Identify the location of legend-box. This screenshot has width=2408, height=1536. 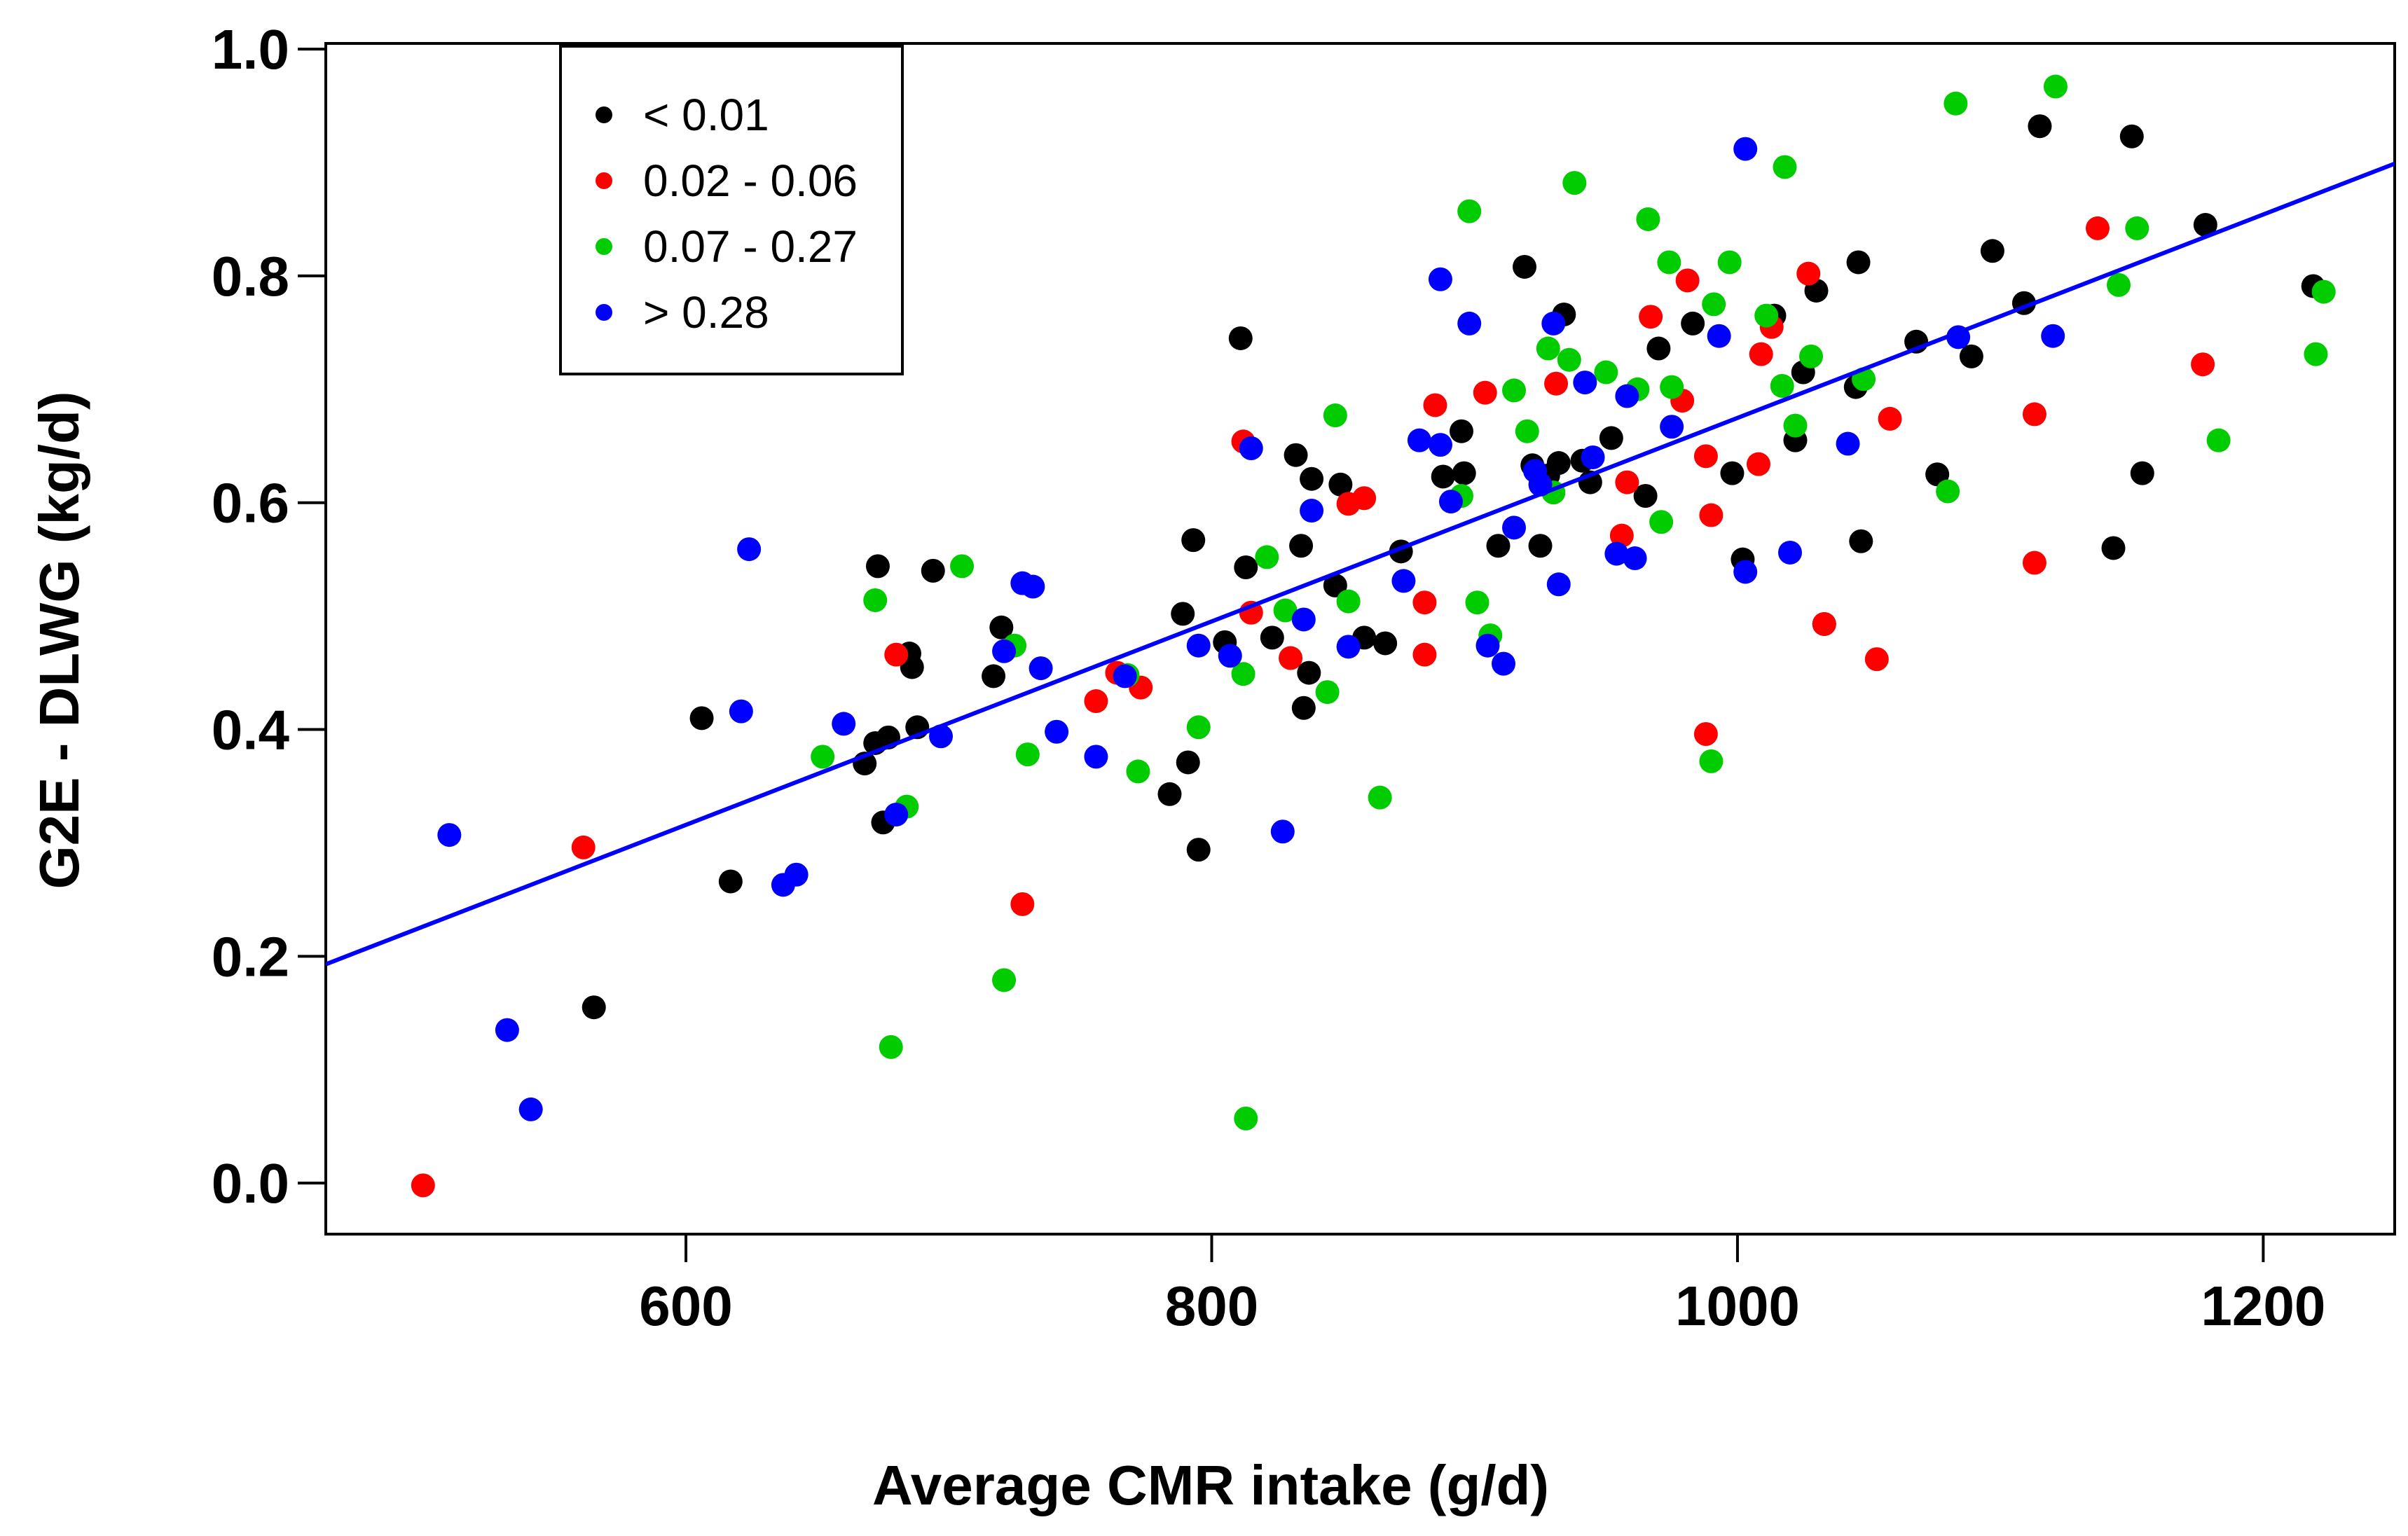
(732, 210).